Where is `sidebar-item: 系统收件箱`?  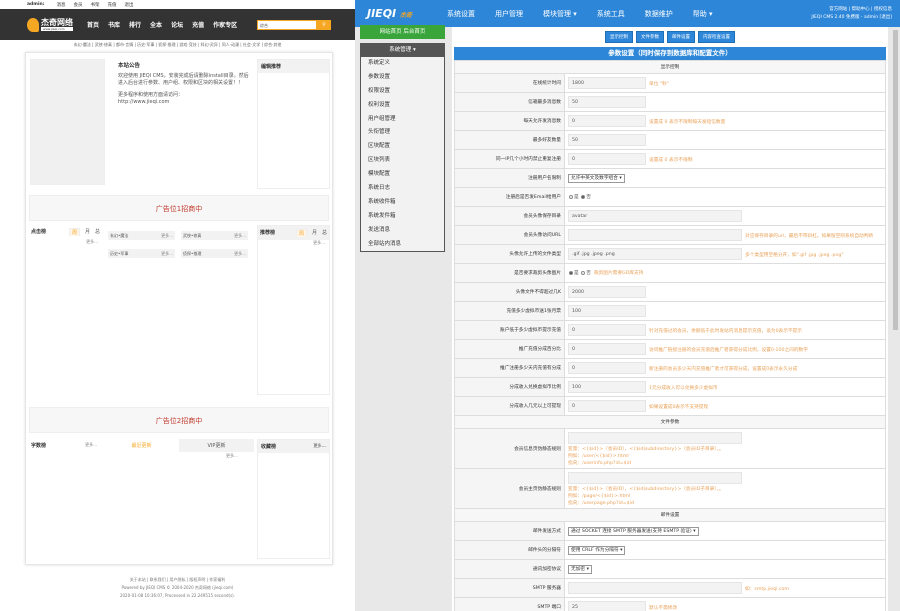
sidebar-item: 系统收件箱 is located at coordinates (382, 201).